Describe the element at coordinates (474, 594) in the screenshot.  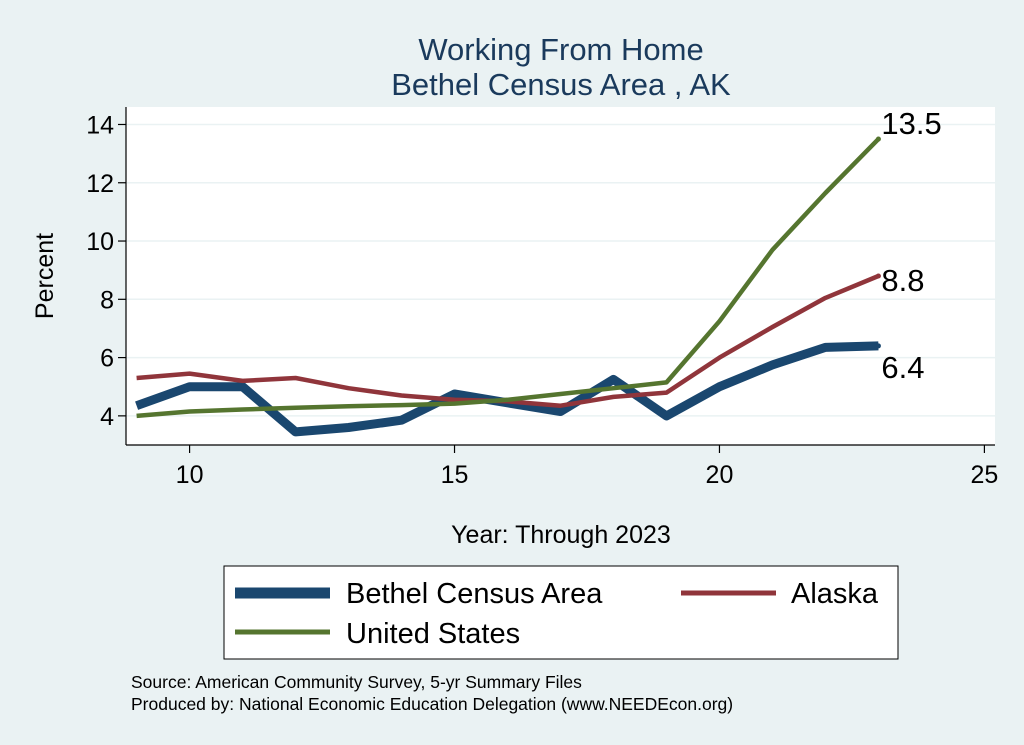
I see `legend-label-bethel: Bethel Census Area` at that location.